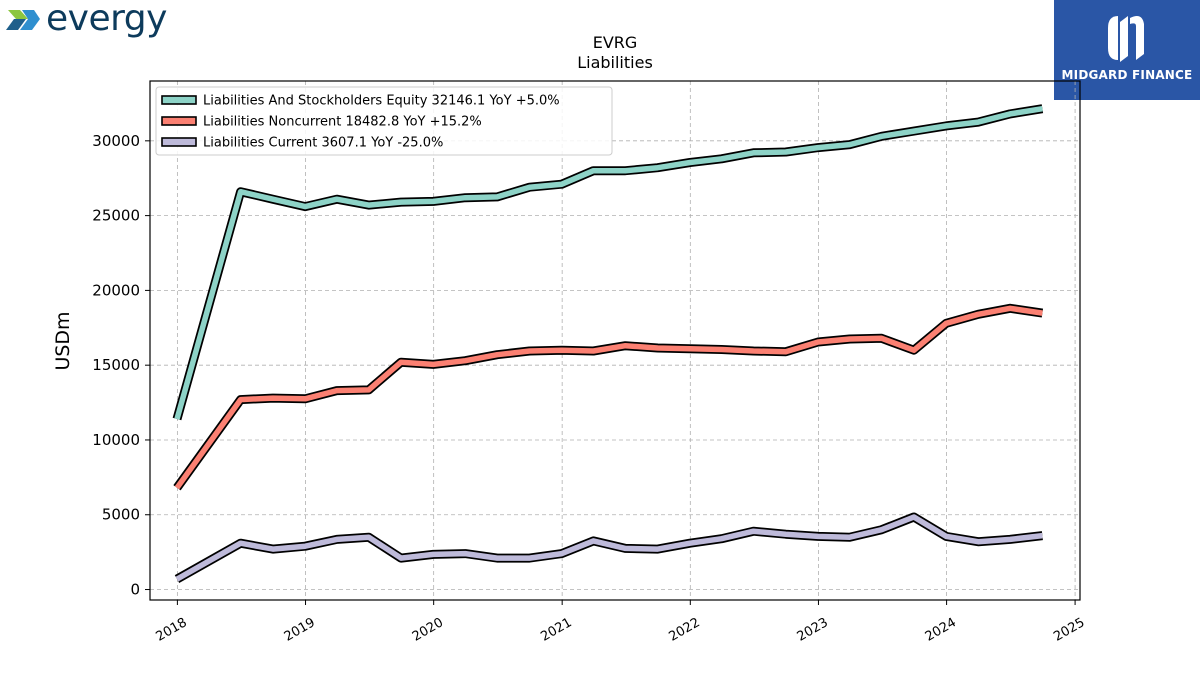  I want to click on x-tick-label: 2022, so click(684, 630).